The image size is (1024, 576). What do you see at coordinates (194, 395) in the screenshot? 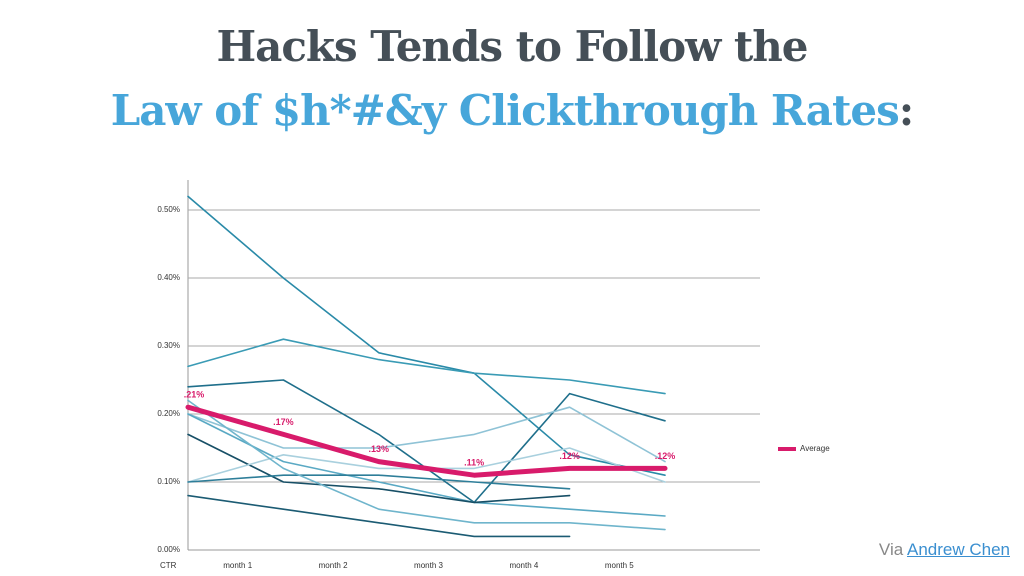
I see `data-label: .21%` at bounding box center [194, 395].